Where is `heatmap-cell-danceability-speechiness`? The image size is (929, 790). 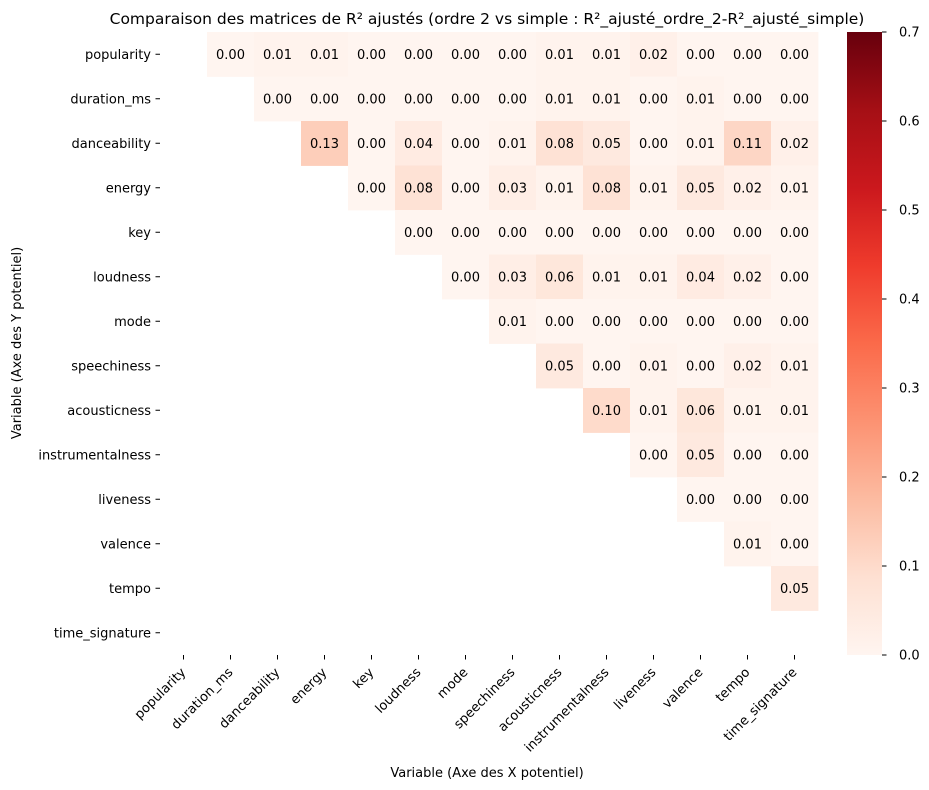
heatmap-cell-danceability-speechiness is located at coordinates (513, 143).